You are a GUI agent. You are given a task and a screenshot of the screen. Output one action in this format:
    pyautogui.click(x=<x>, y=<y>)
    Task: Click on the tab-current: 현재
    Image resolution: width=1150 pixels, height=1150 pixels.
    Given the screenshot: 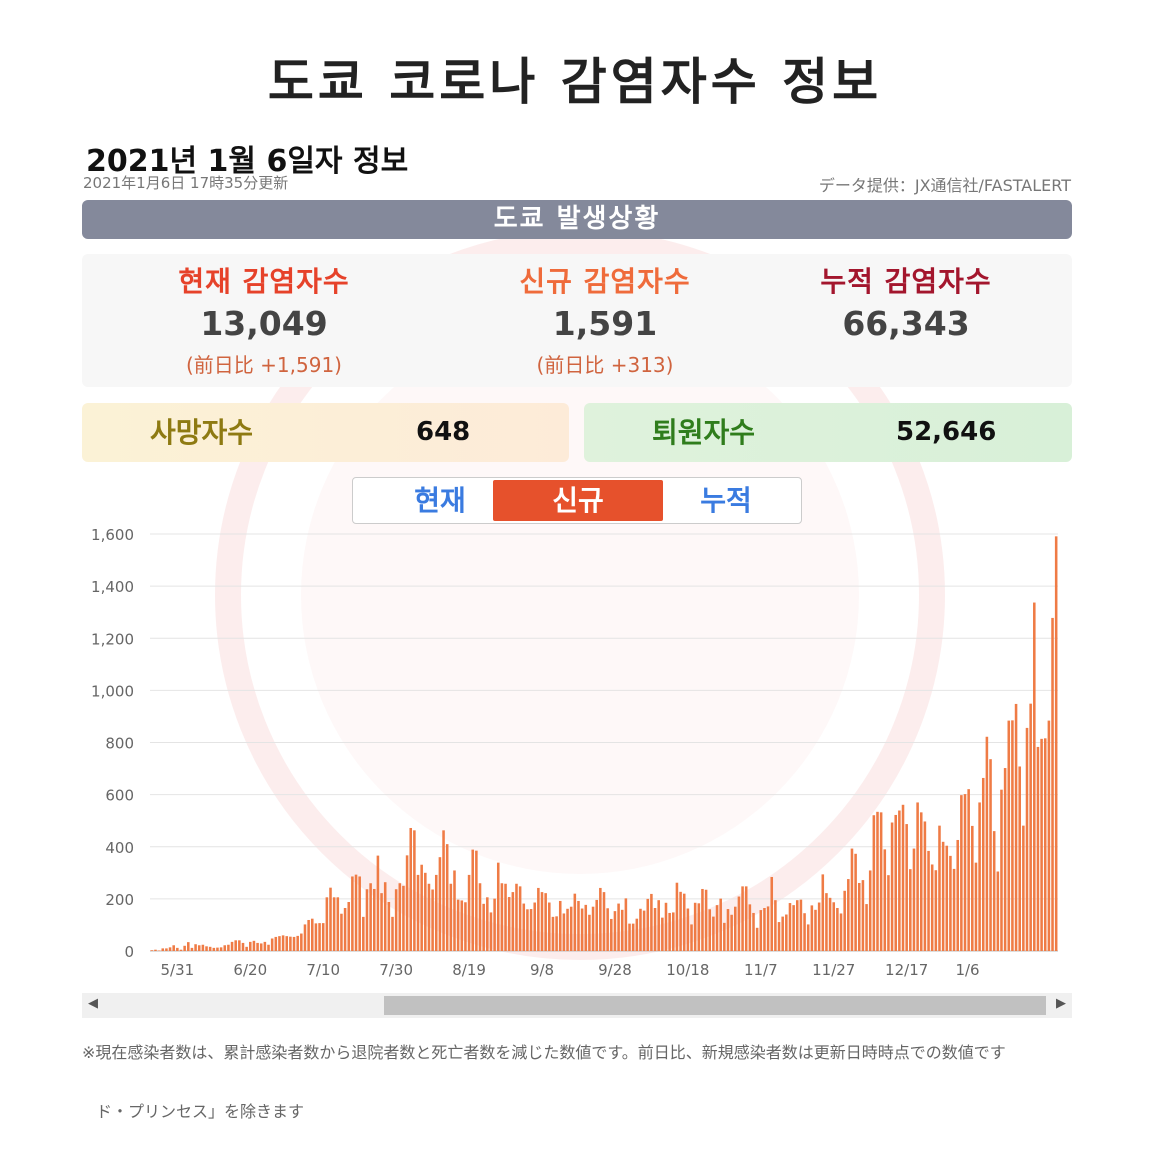 What is the action you would take?
    pyautogui.click(x=440, y=500)
    